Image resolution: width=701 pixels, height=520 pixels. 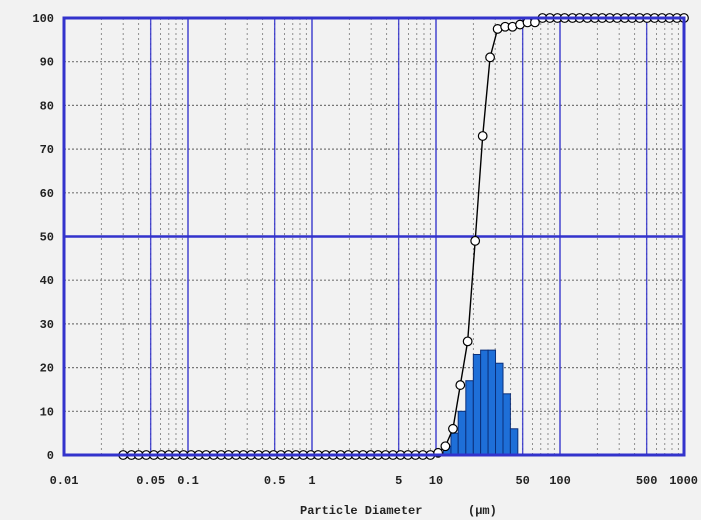 What do you see at coordinates (188, 481) in the screenshot?
I see `x-tick-label: 0.1` at bounding box center [188, 481].